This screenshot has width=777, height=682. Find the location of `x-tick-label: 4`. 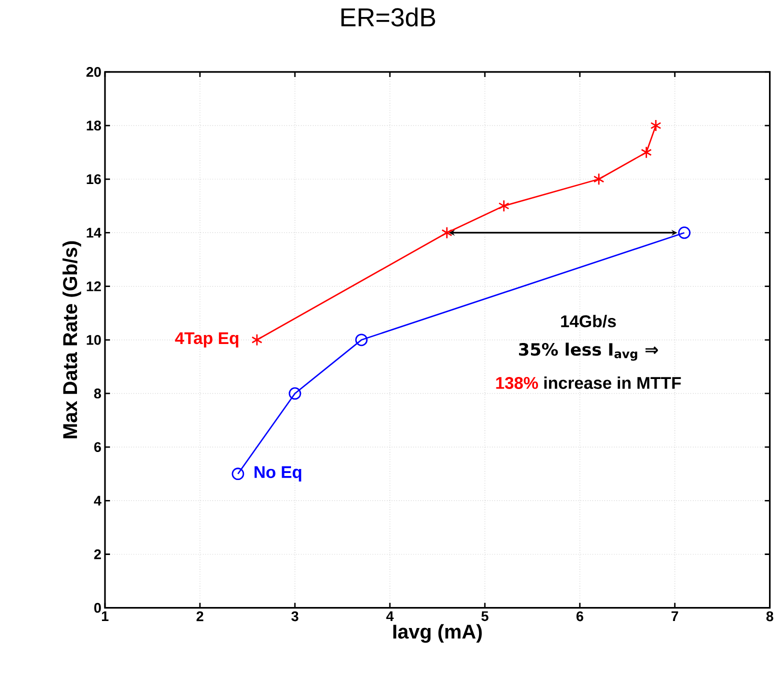

x-tick-label: 4 is located at coordinates (390, 616).